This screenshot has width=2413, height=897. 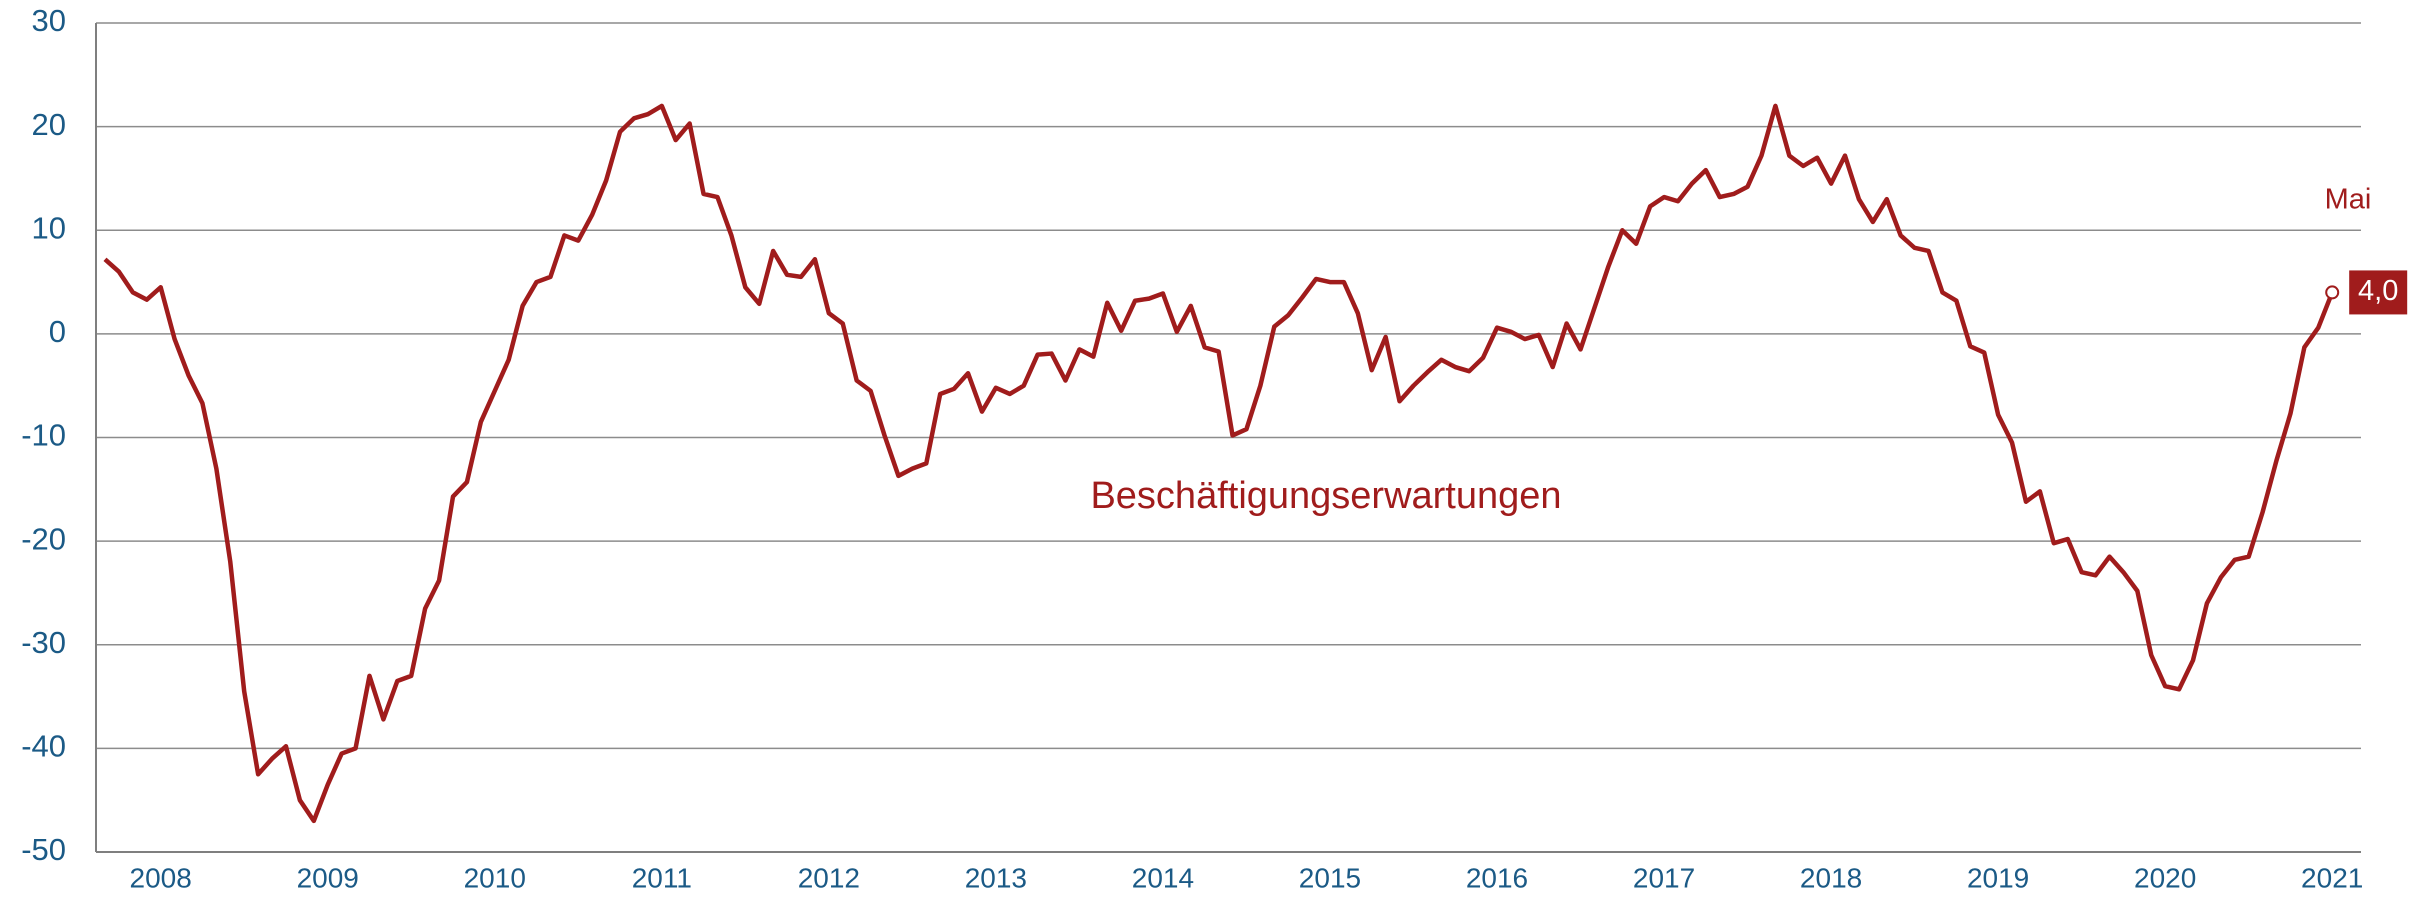 I want to click on x-tick-label: 2011, so click(x=662, y=877).